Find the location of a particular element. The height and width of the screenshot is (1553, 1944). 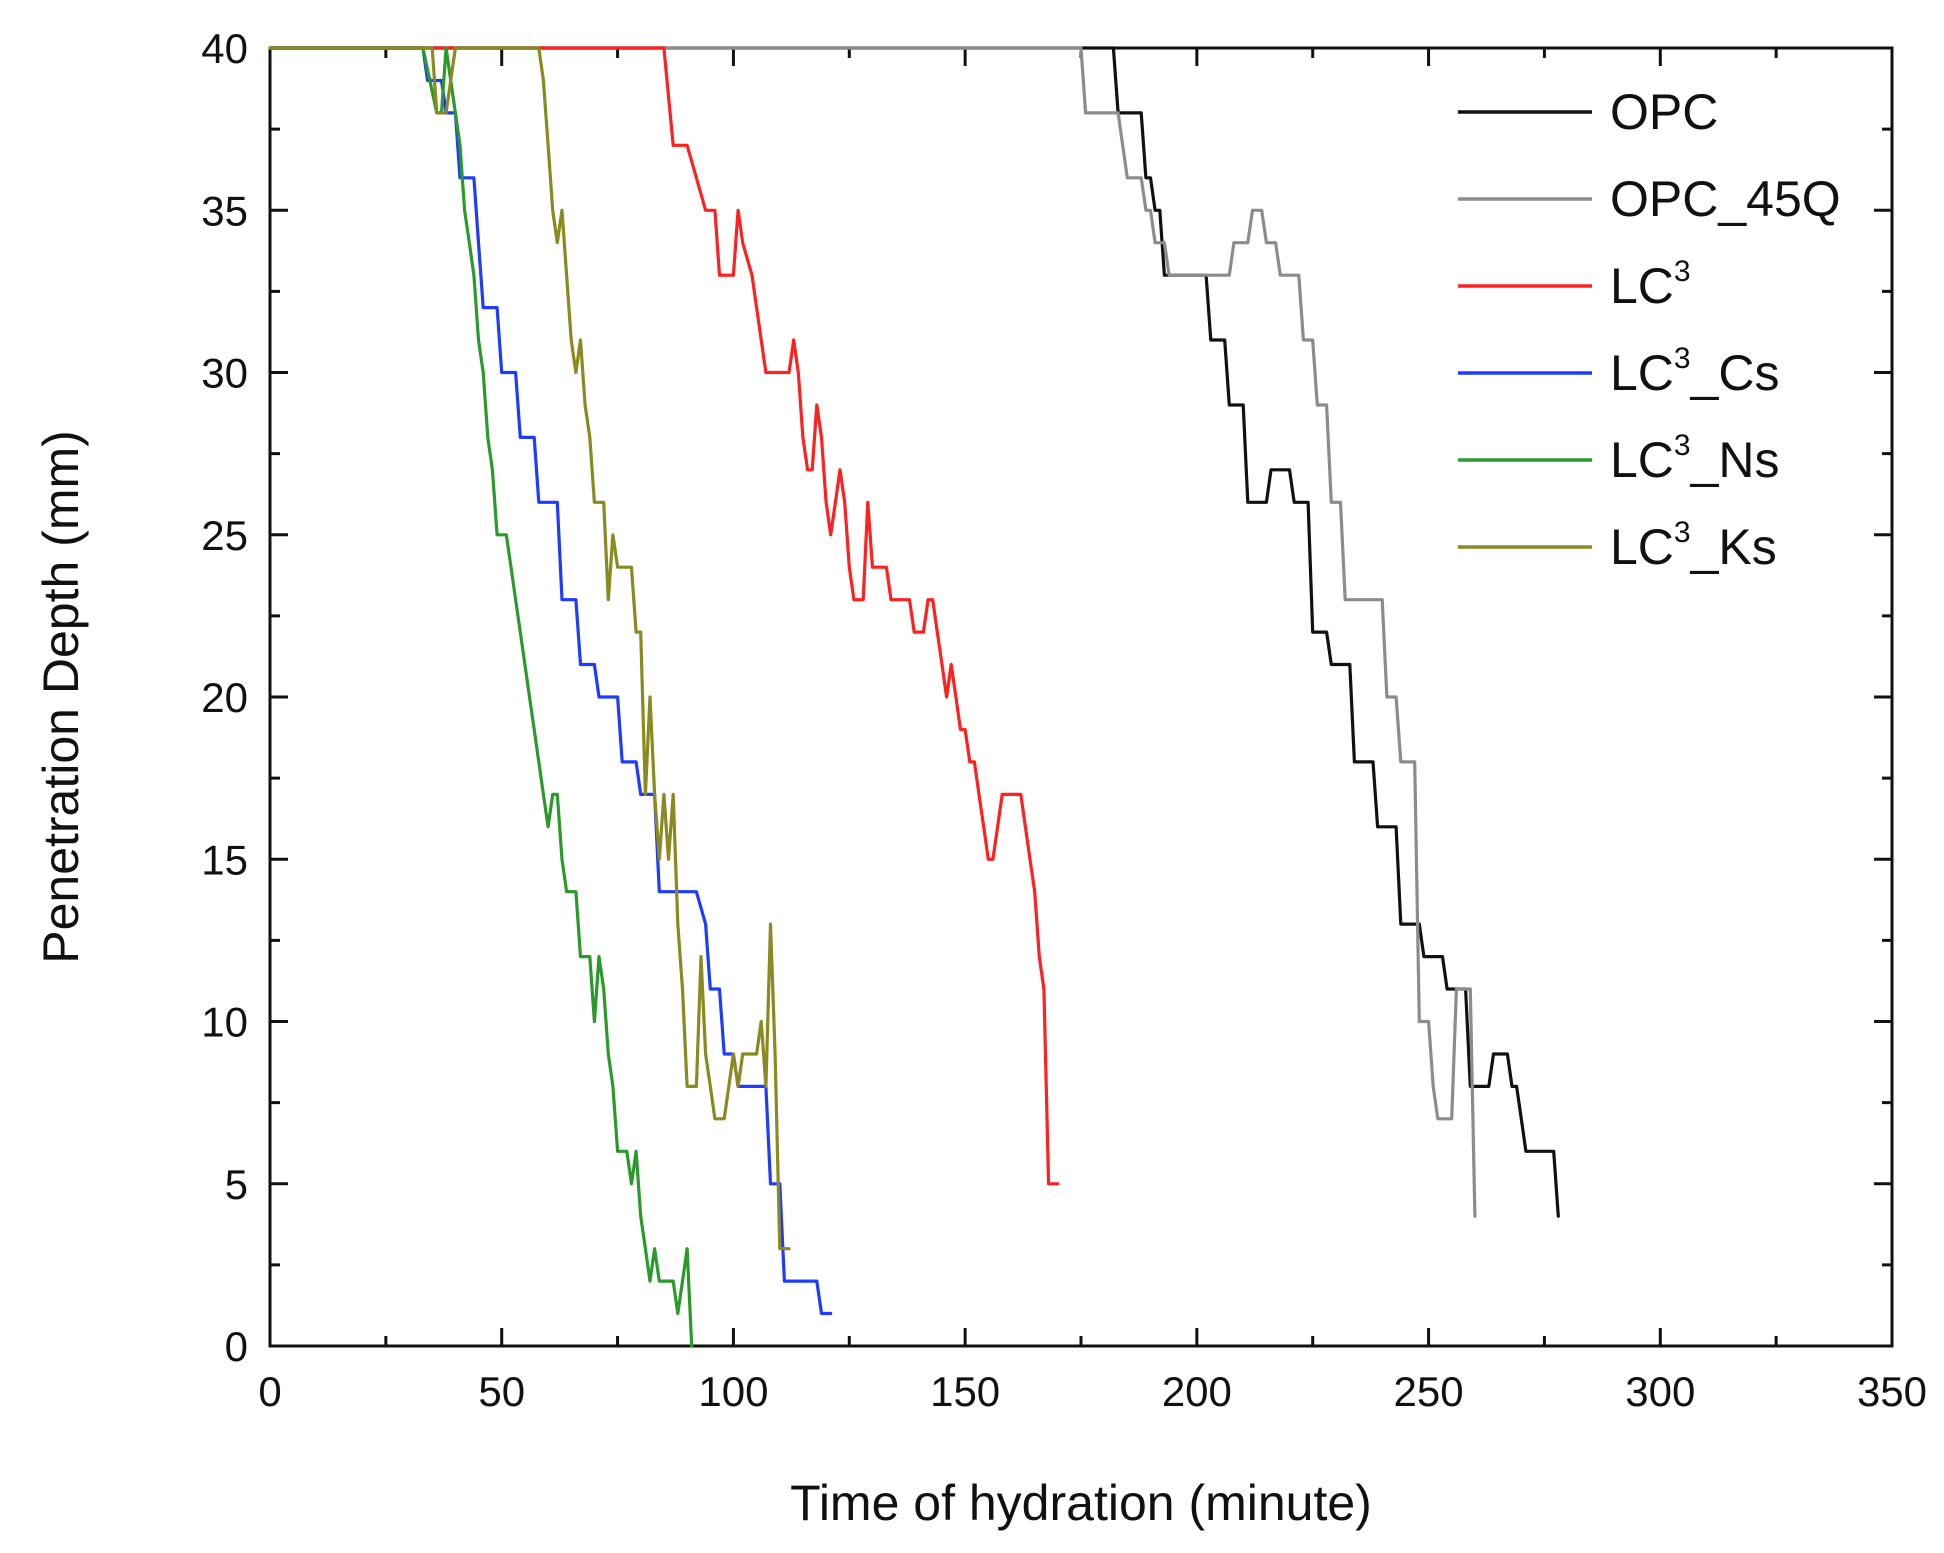

x-tick-label: 300 is located at coordinates (1660, 1391).